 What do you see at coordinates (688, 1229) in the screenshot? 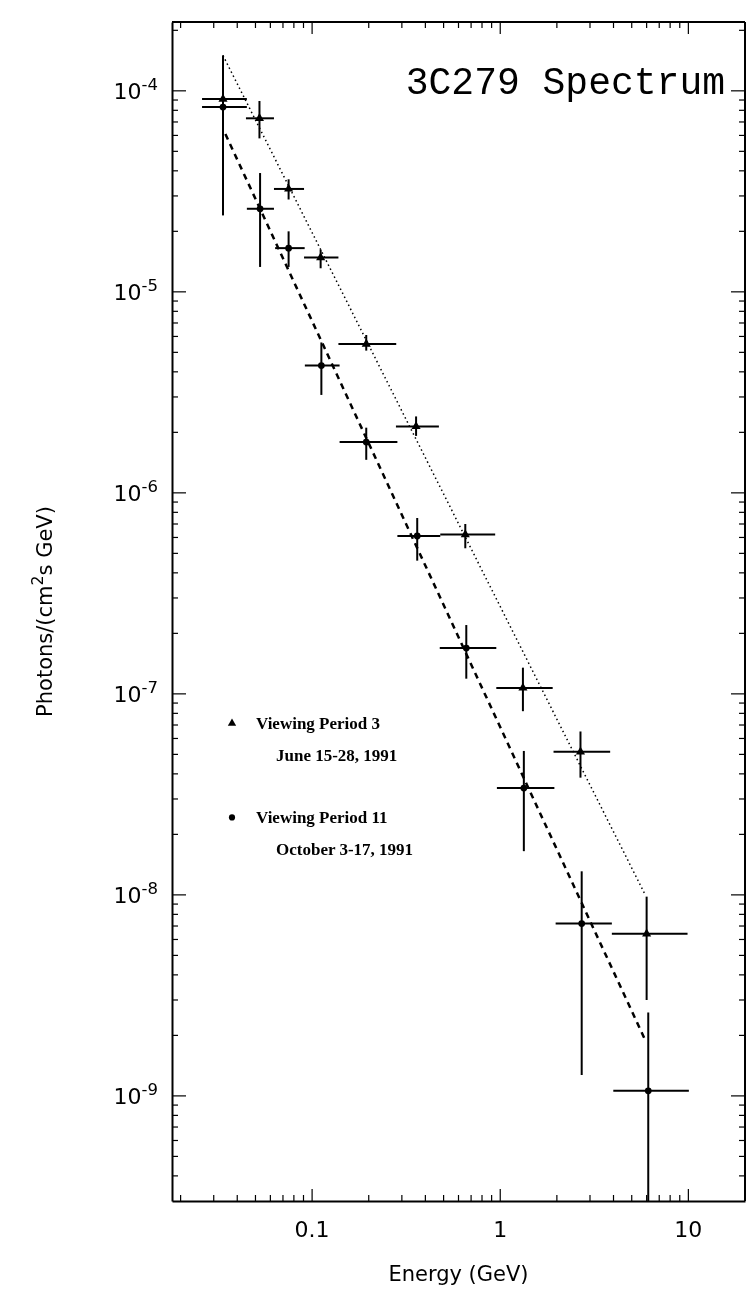
I see `x-tick-label: 10` at bounding box center [688, 1229].